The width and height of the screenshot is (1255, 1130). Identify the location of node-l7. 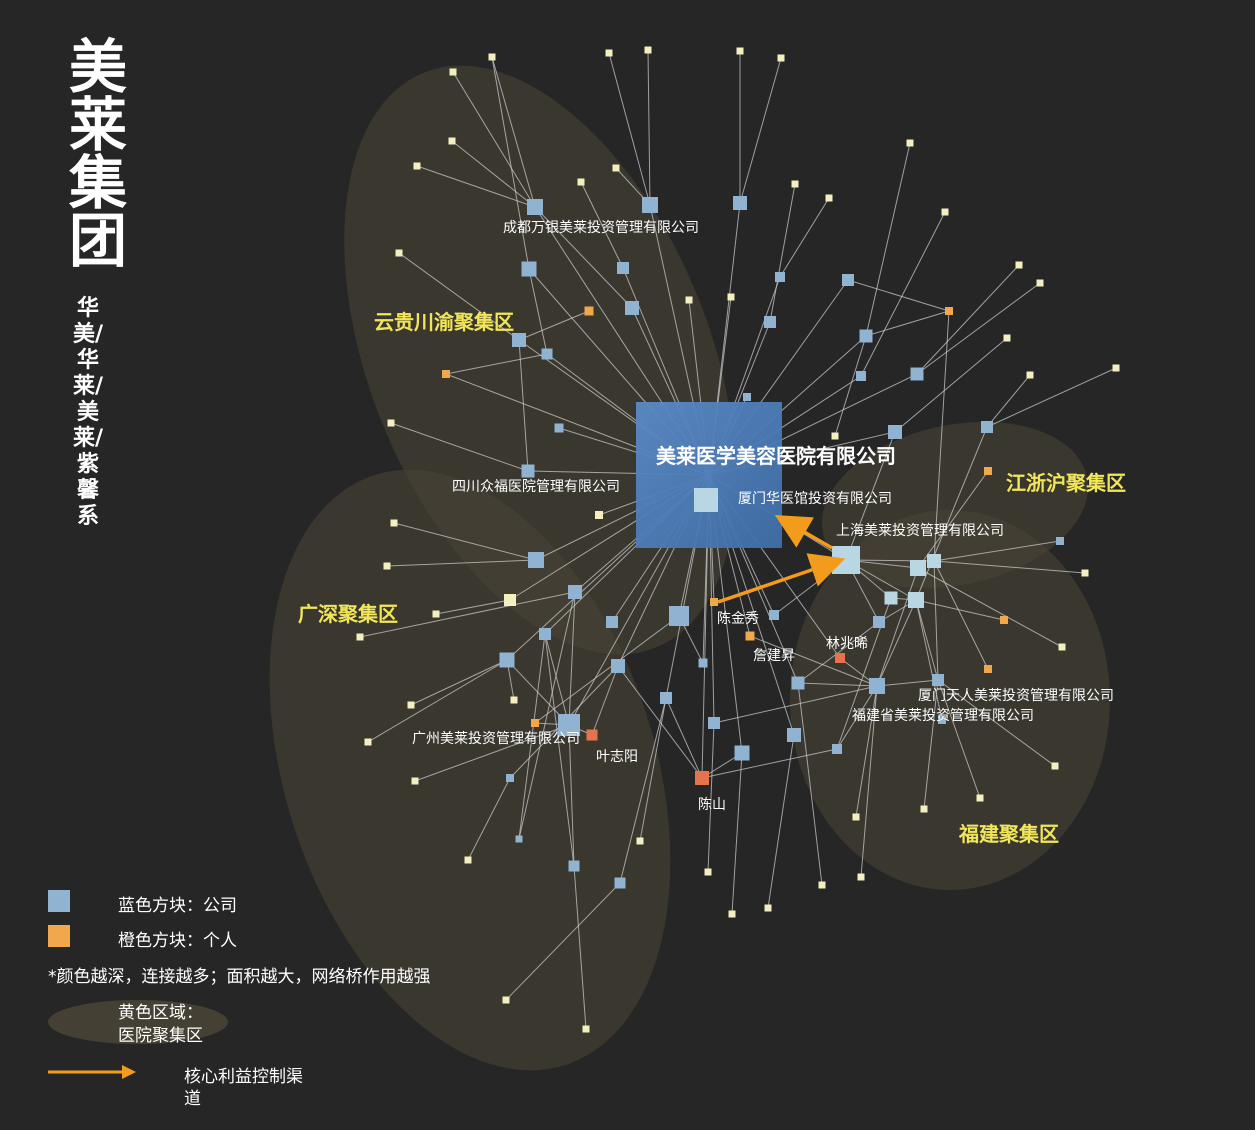
(452, 141).